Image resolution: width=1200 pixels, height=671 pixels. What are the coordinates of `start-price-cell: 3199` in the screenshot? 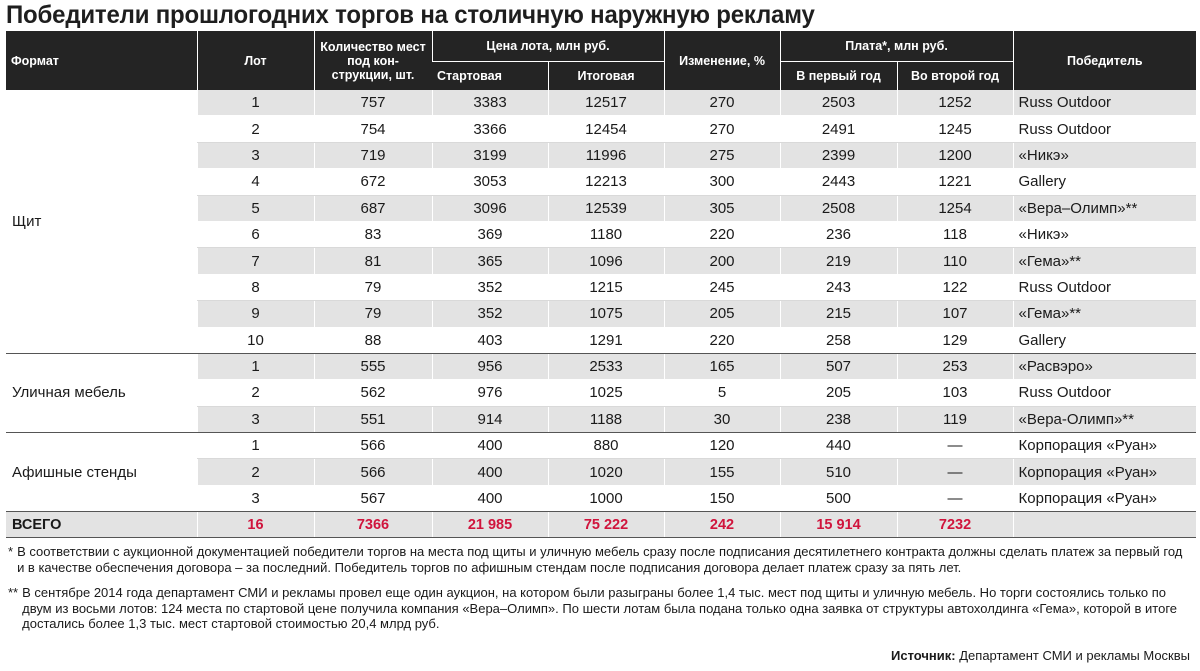 It's located at (489, 156).